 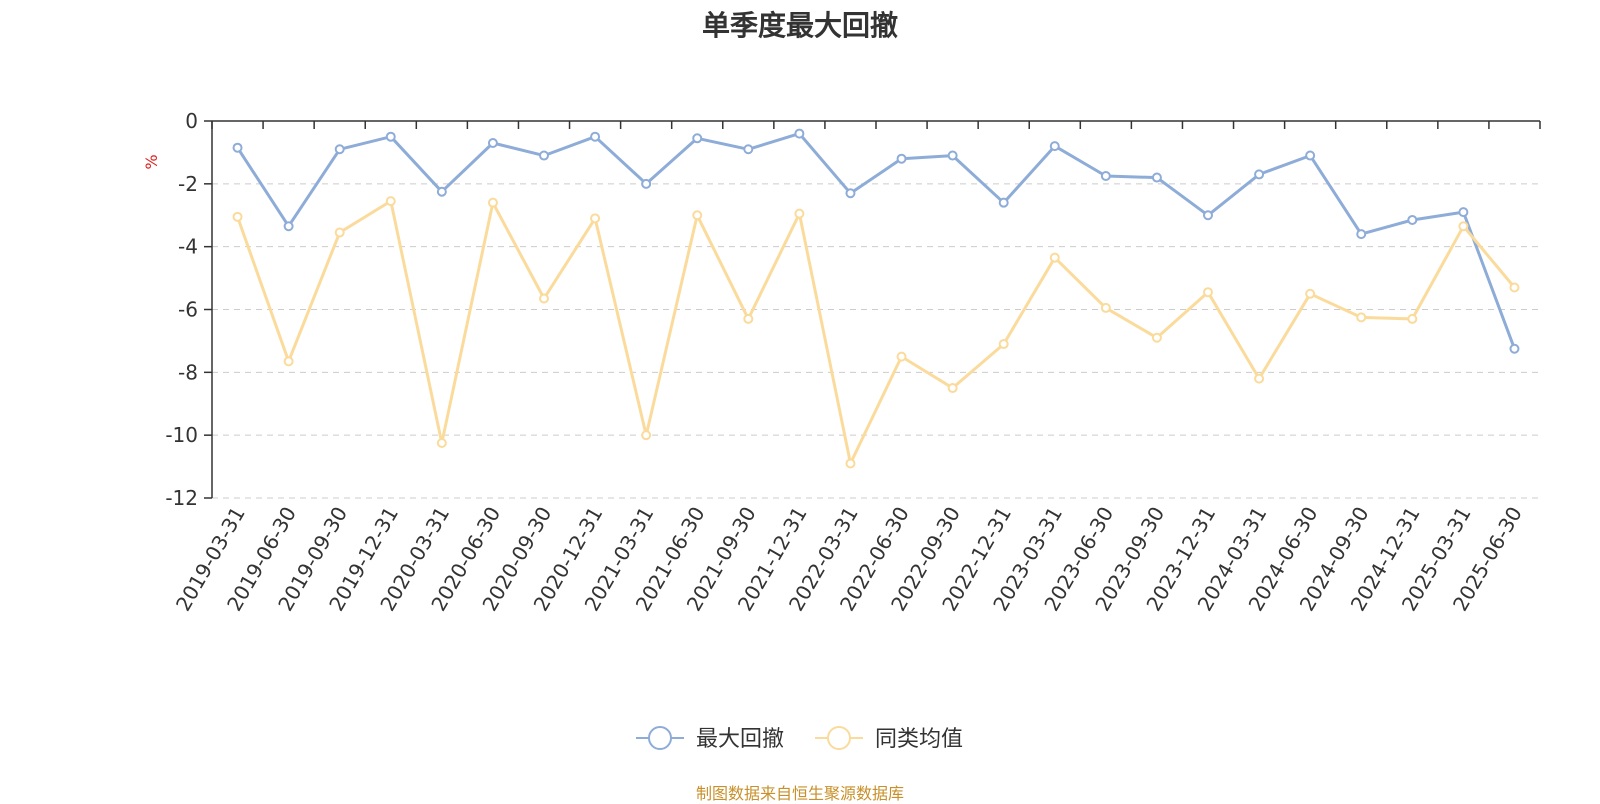 I want to click on legend: 最大回撤 同类均值, so click(x=799, y=739).